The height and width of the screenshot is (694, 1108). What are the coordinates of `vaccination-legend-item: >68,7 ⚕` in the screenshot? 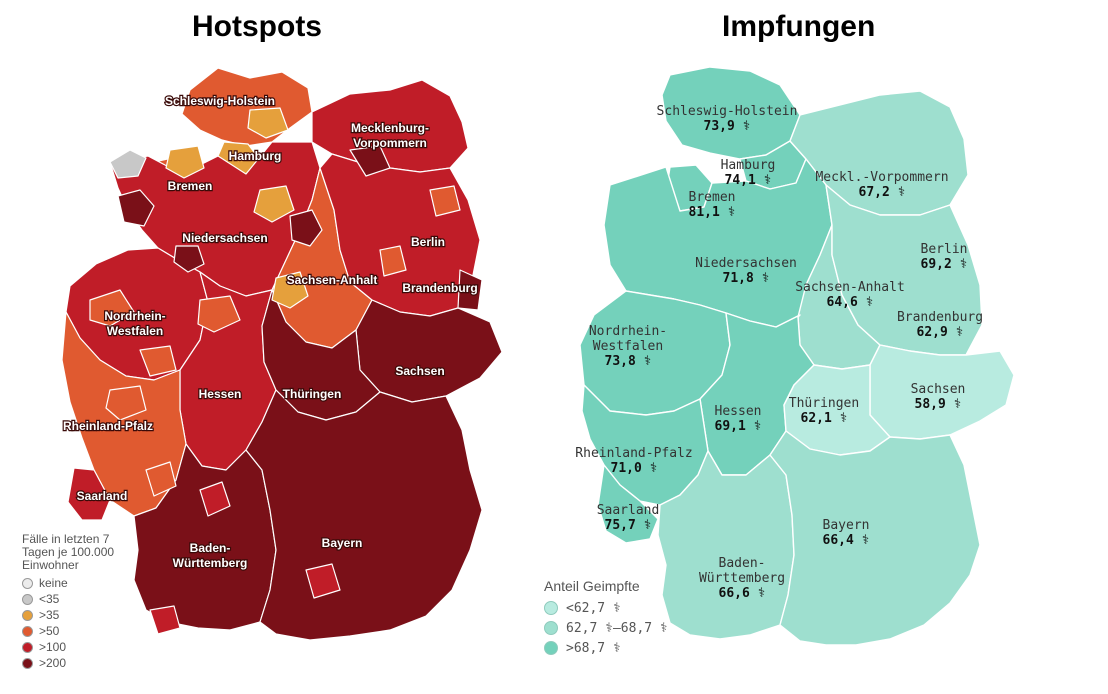 It's located at (606, 648).